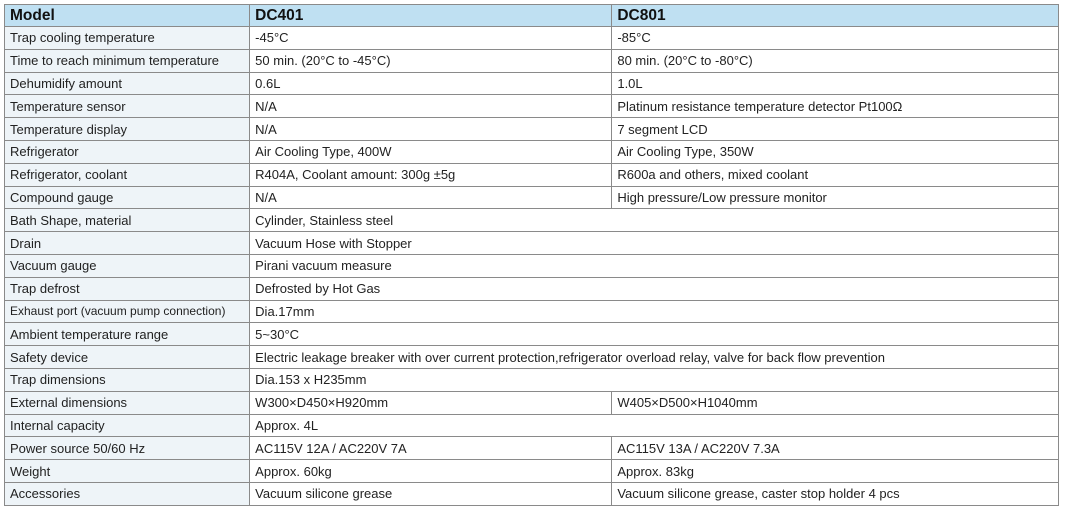  What do you see at coordinates (127, 288) in the screenshot?
I see `row-label: Trap defrost` at bounding box center [127, 288].